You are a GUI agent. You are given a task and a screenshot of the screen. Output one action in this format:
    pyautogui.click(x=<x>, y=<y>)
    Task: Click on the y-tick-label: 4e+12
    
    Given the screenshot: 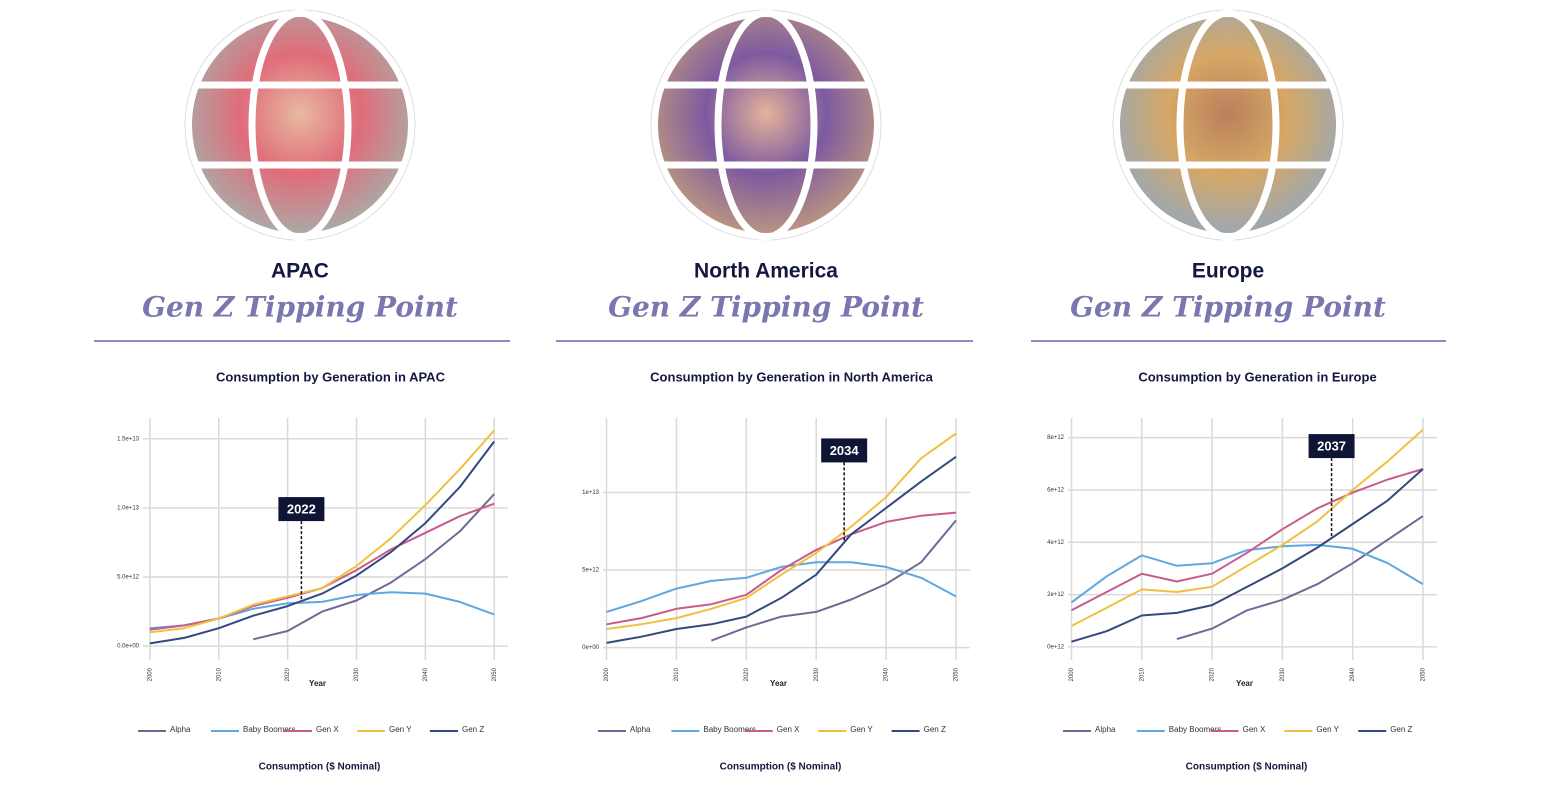 What is the action you would take?
    pyautogui.click(x=1056, y=543)
    